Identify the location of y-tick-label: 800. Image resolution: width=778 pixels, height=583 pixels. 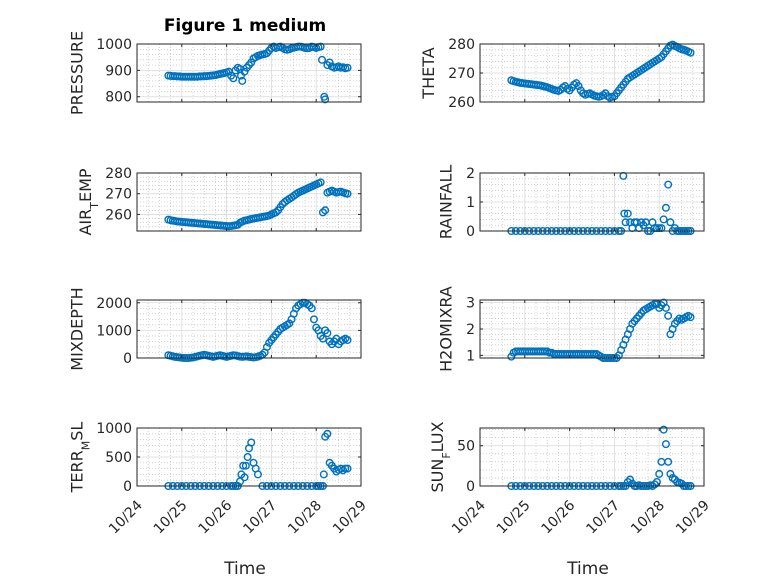
(118, 98).